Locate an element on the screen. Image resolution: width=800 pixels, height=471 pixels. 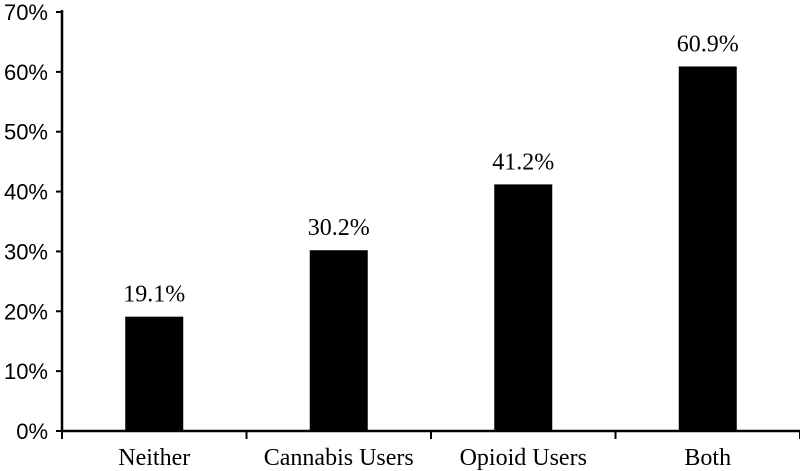
y-tick-label: 70% is located at coordinates (26, 12).